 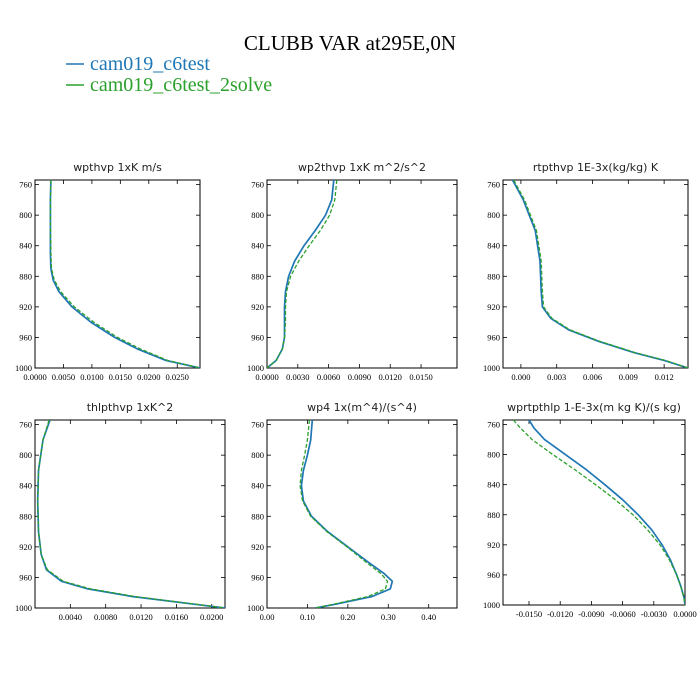 I want to click on x-tick-label: 0.0050, so click(x=63, y=377).